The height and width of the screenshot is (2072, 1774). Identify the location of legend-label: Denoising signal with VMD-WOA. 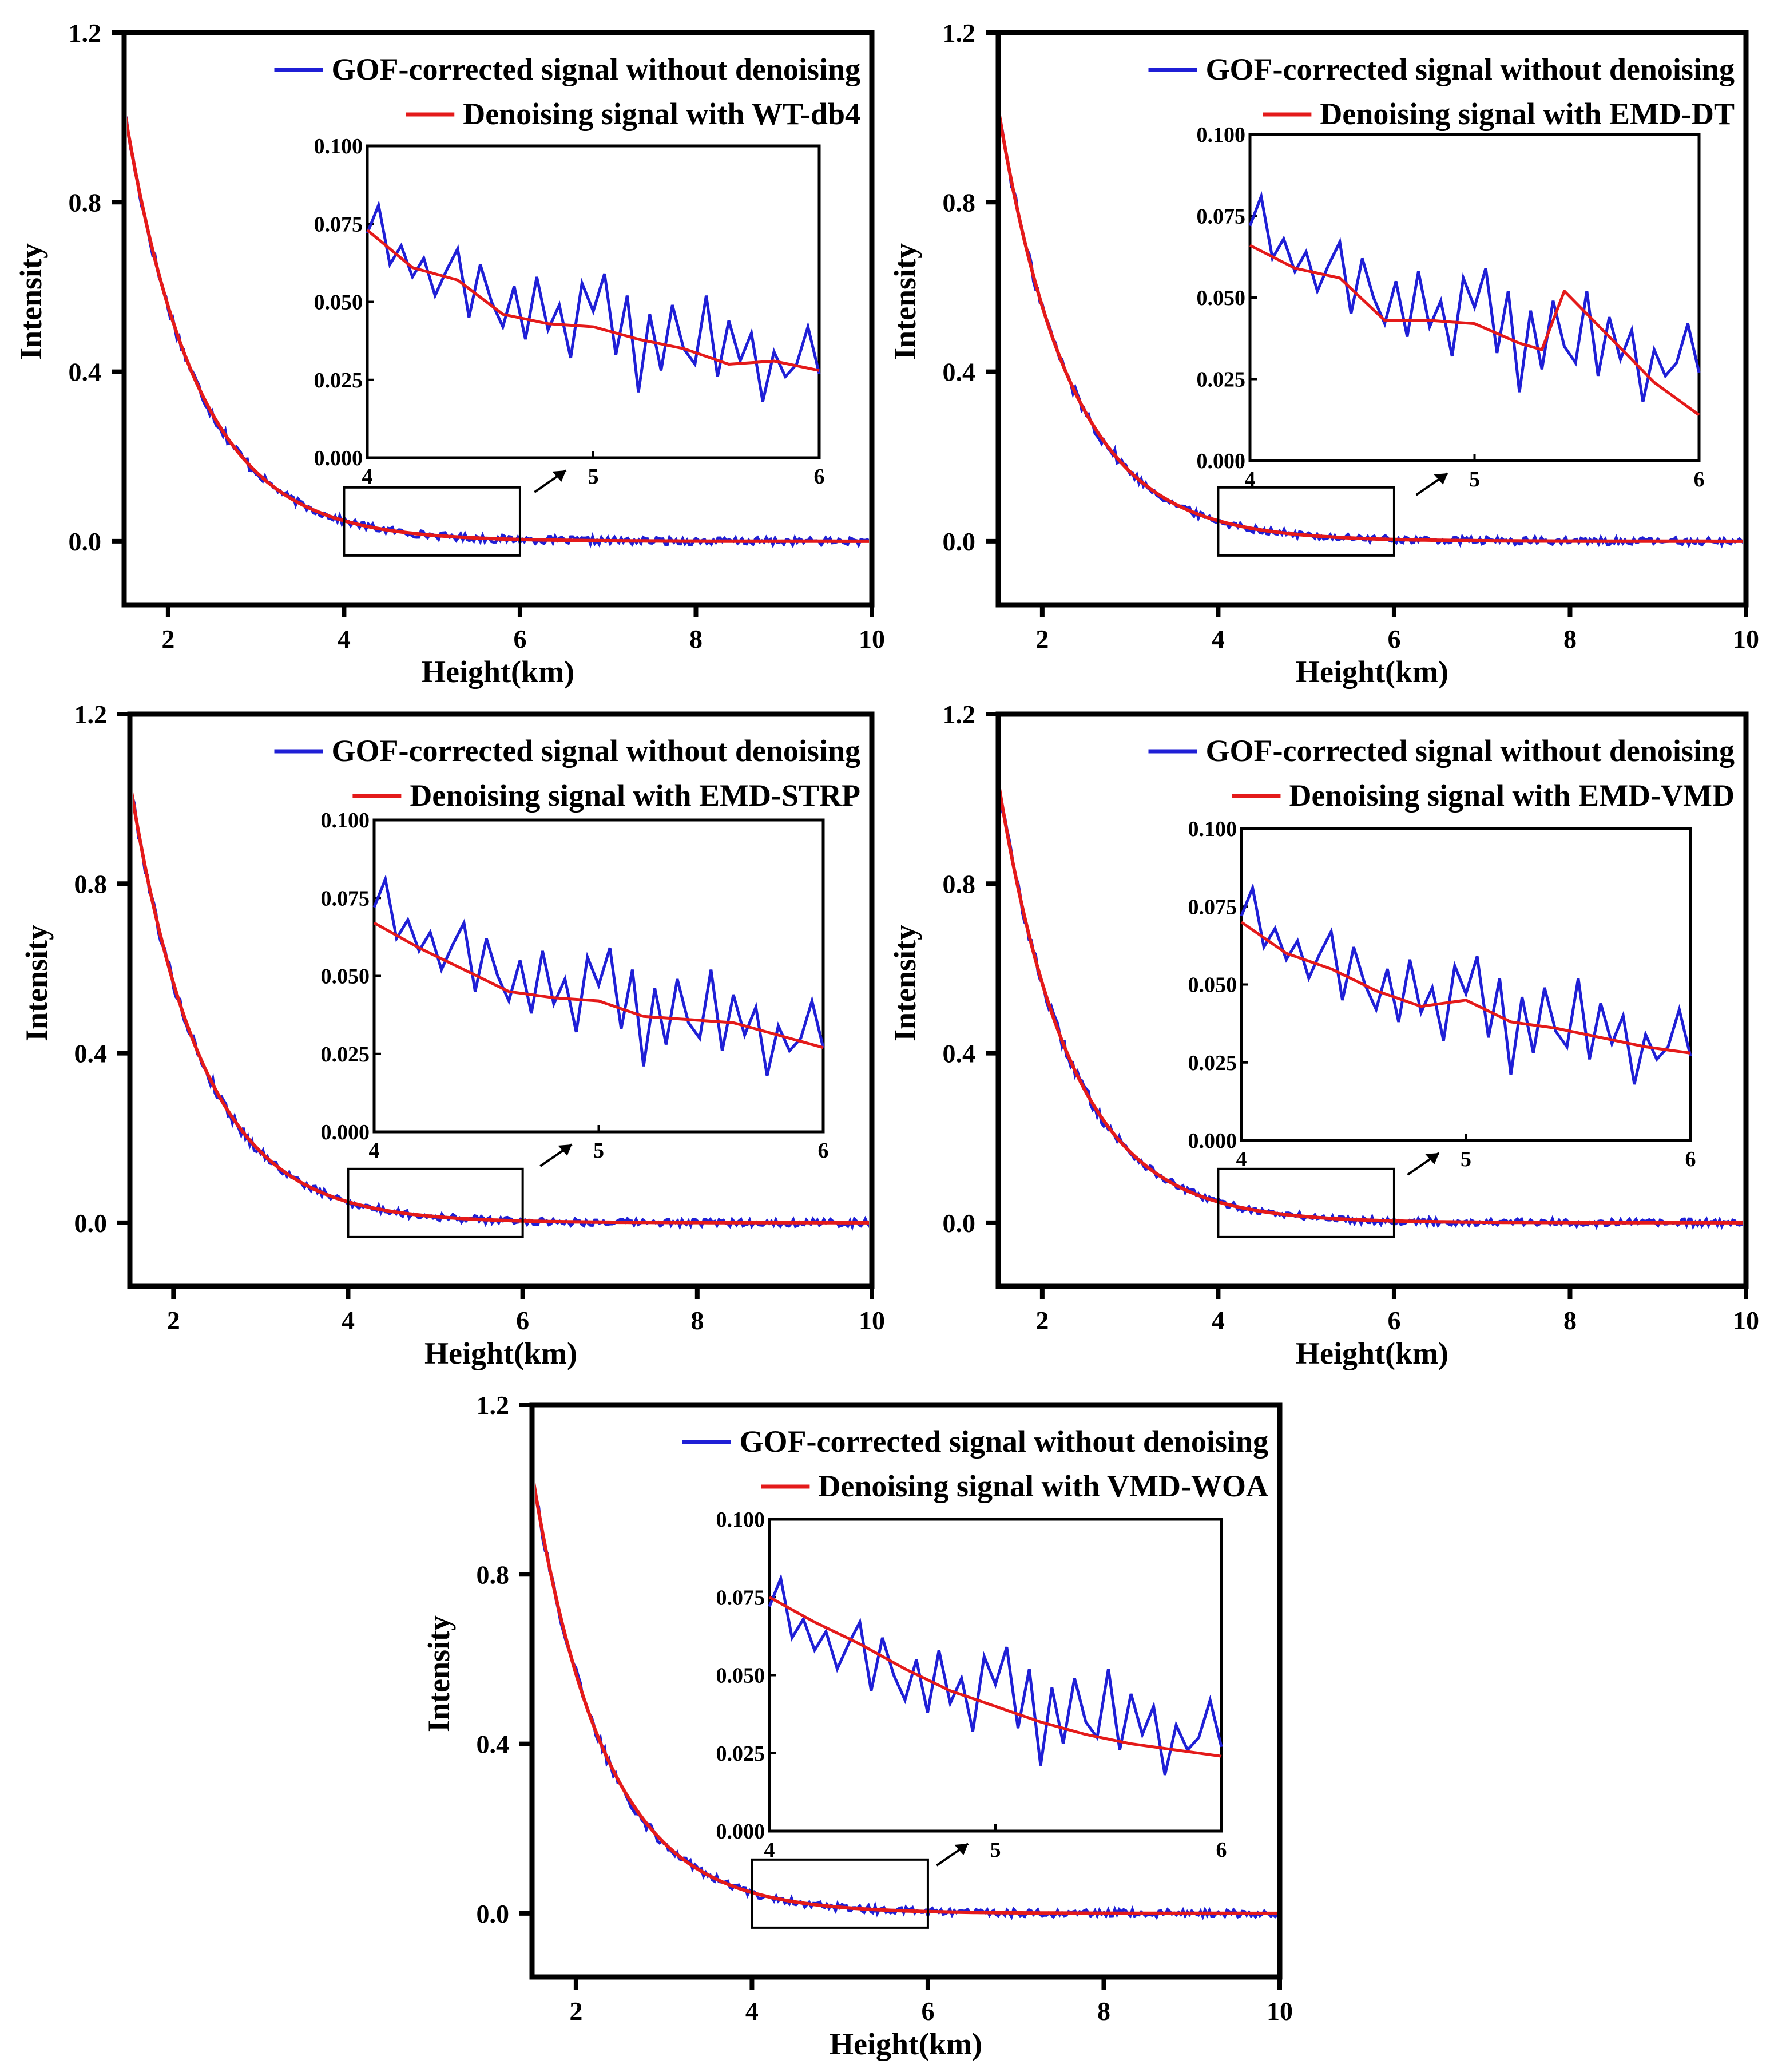
(1043, 1486).